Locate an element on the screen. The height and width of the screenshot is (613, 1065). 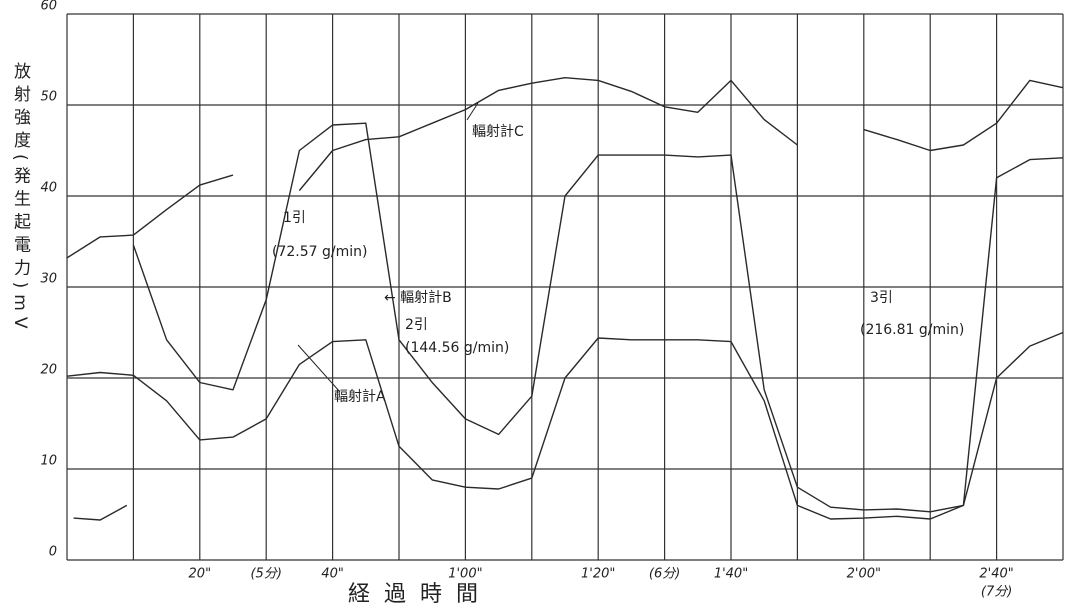
y-tick-label: 30 is located at coordinates (48, 279).